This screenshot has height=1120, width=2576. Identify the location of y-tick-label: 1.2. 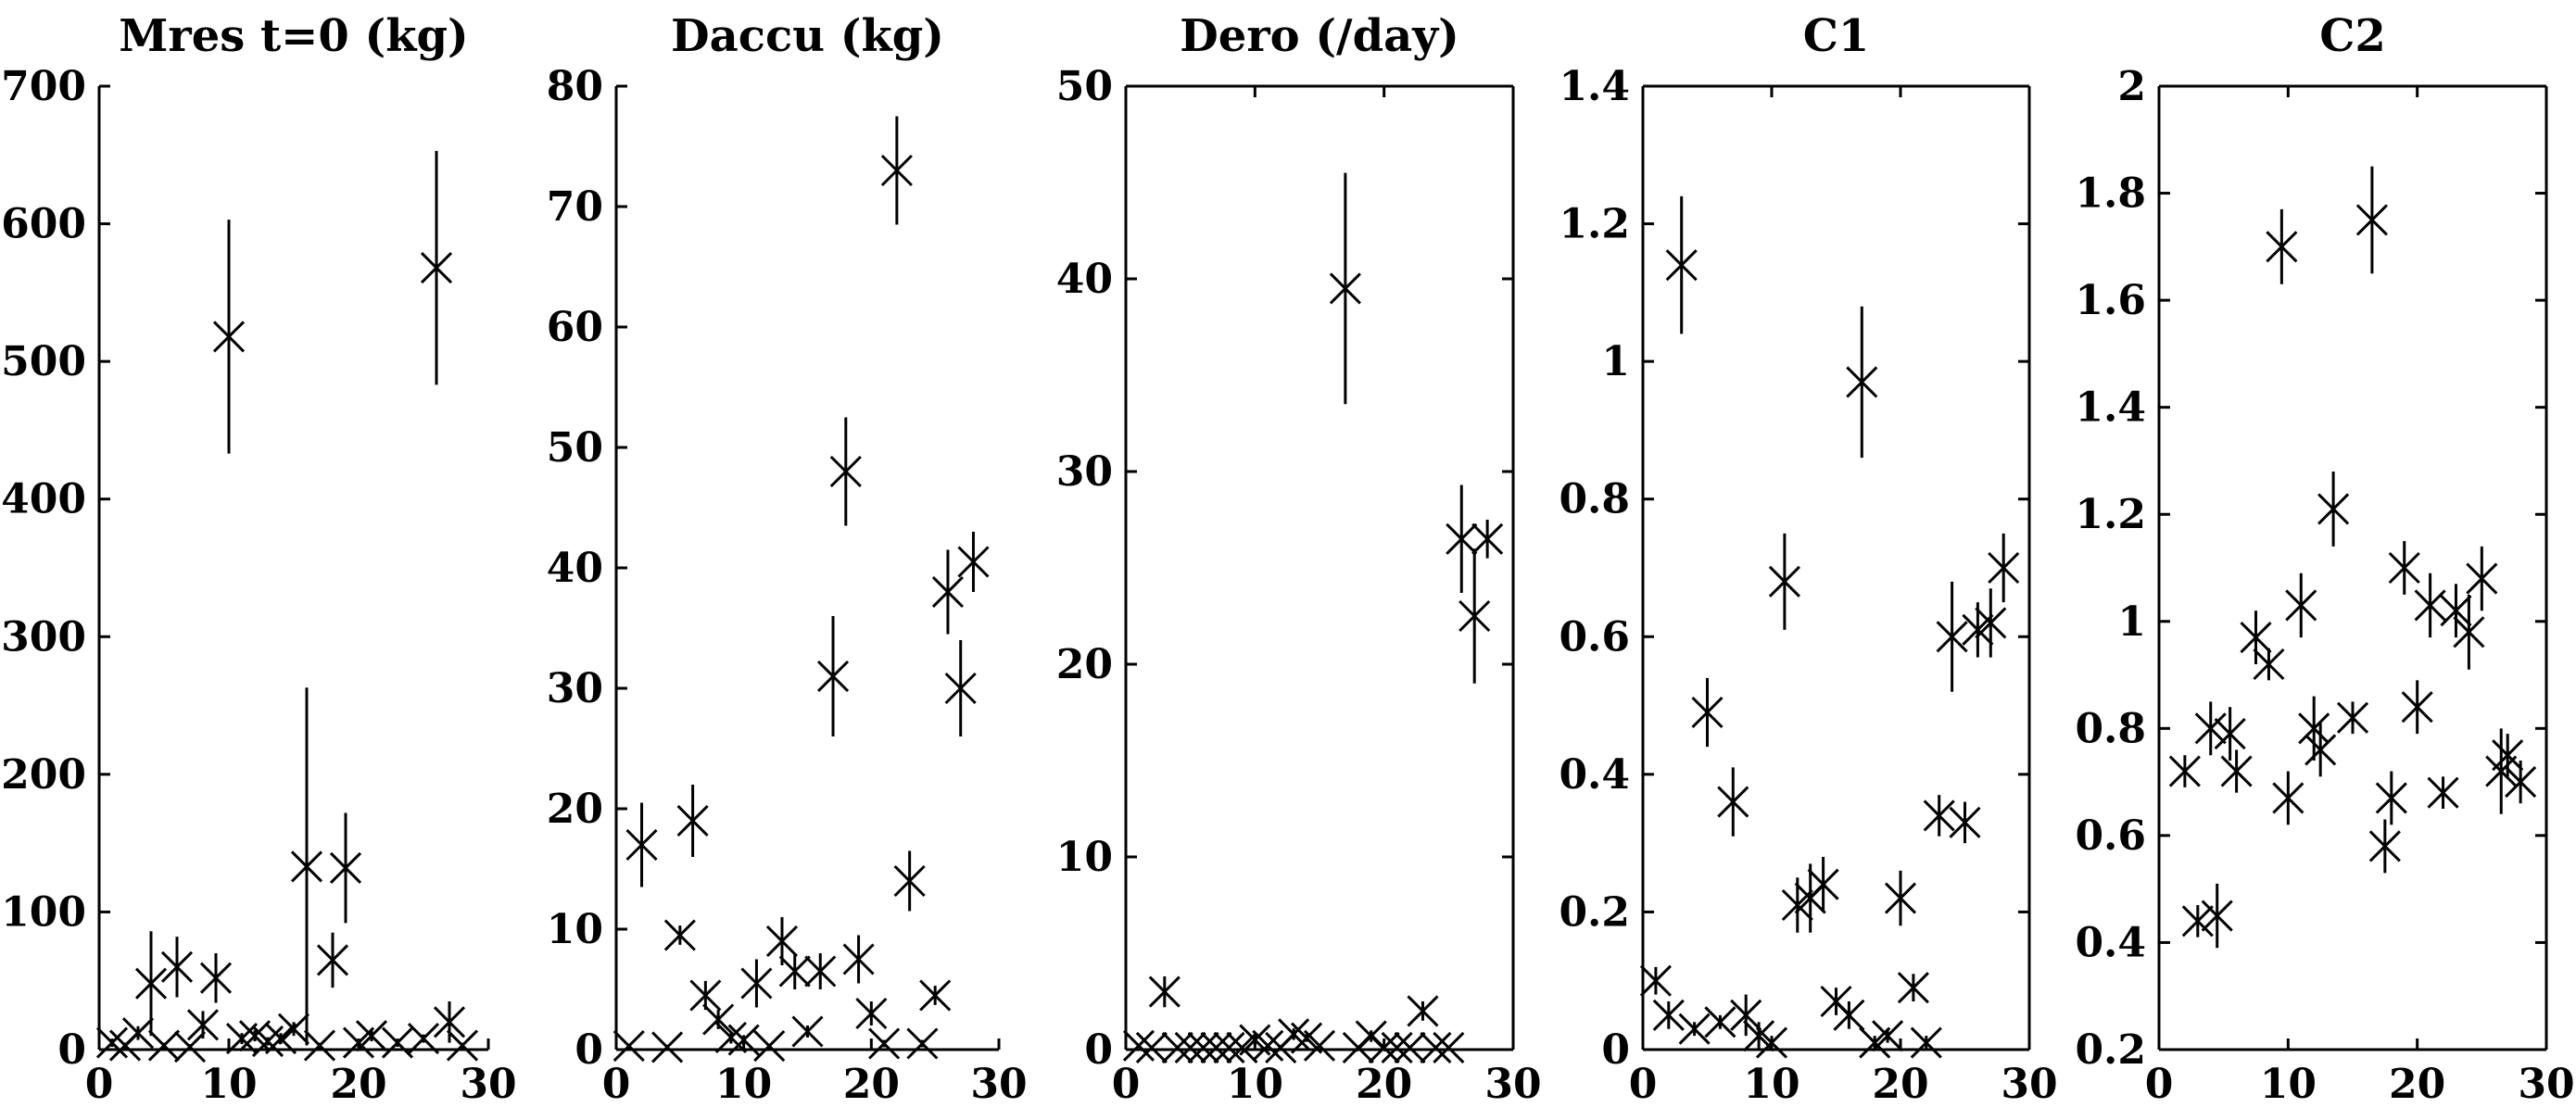
(1594, 224).